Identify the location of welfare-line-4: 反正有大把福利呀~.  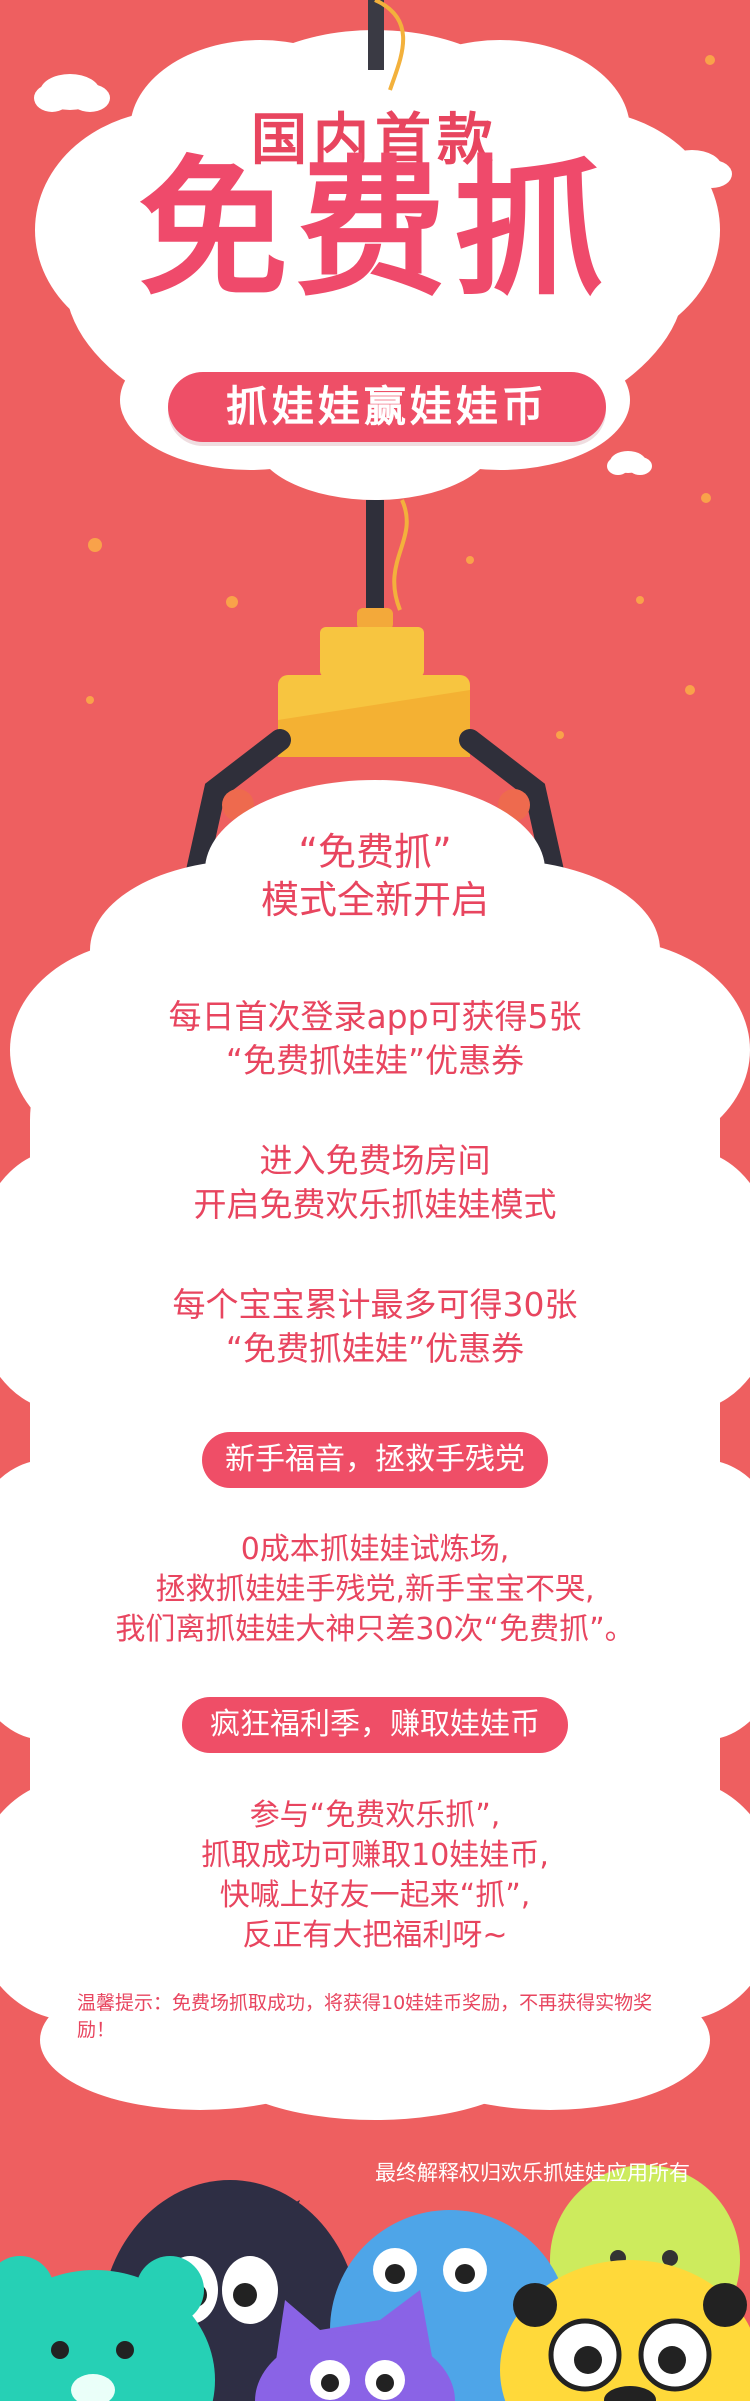
(375, 1935).